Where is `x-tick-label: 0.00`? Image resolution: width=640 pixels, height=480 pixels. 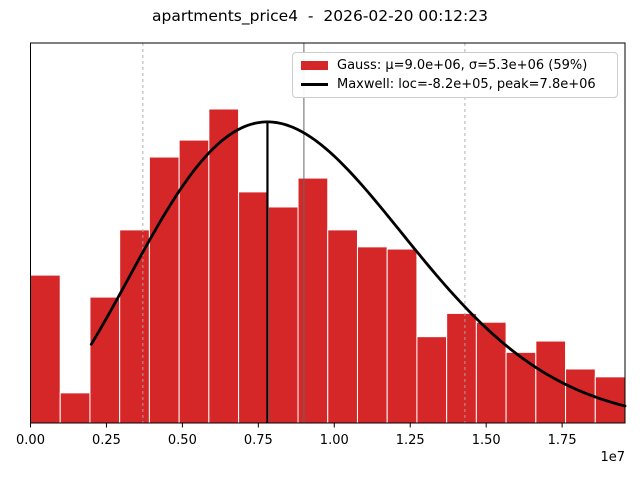
x-tick-label: 0.00 is located at coordinates (30, 440).